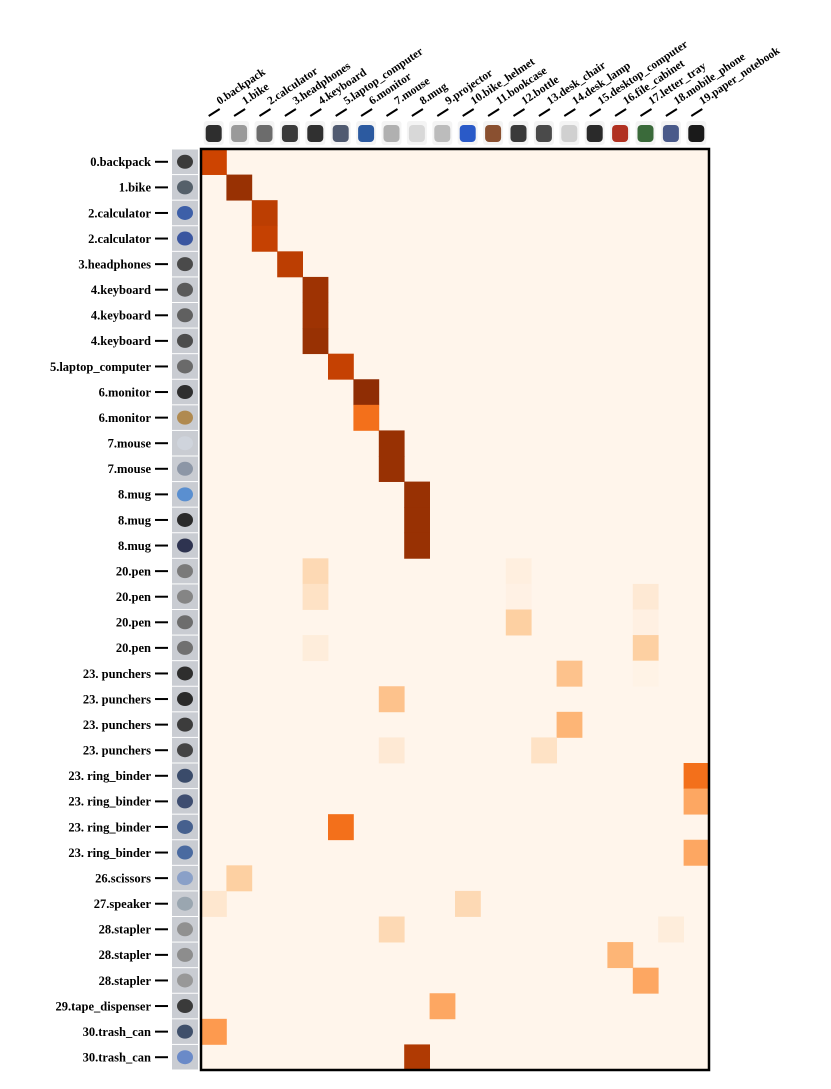 This screenshot has height=1089, width=831. I want to click on row-label: 7.mouse, so click(130, 444).